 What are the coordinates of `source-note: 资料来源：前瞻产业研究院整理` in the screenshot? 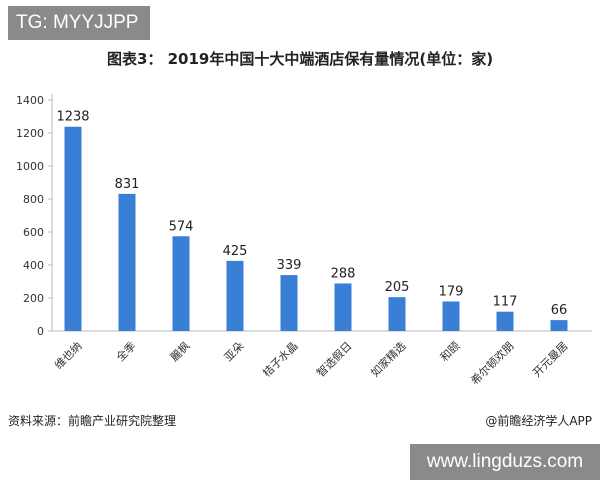 It's located at (92, 421).